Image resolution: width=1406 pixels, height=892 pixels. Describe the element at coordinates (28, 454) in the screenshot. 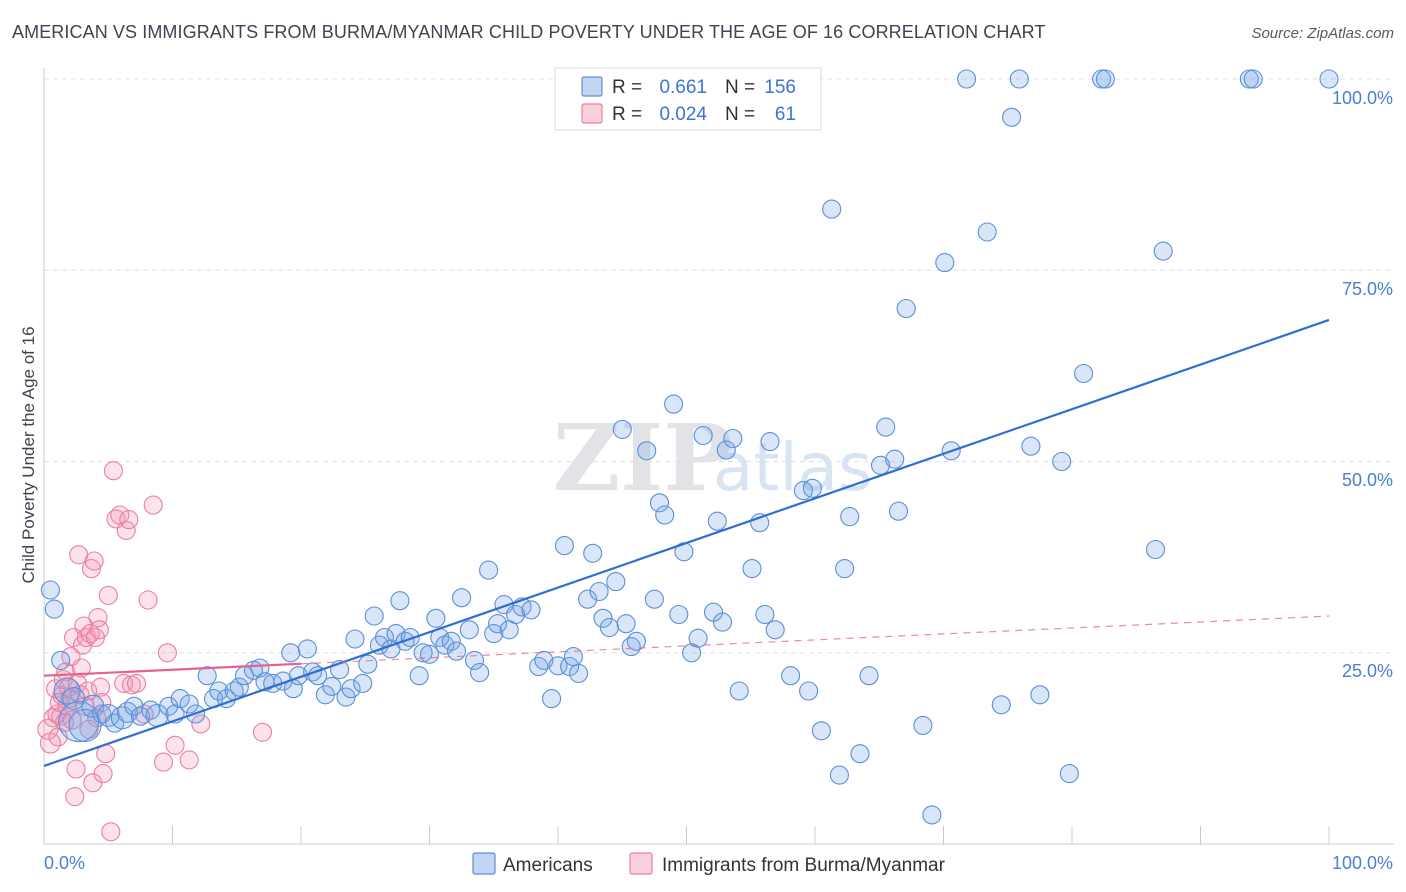

I see `y-axis-title: Child Poverty Under the Age of 16` at that location.